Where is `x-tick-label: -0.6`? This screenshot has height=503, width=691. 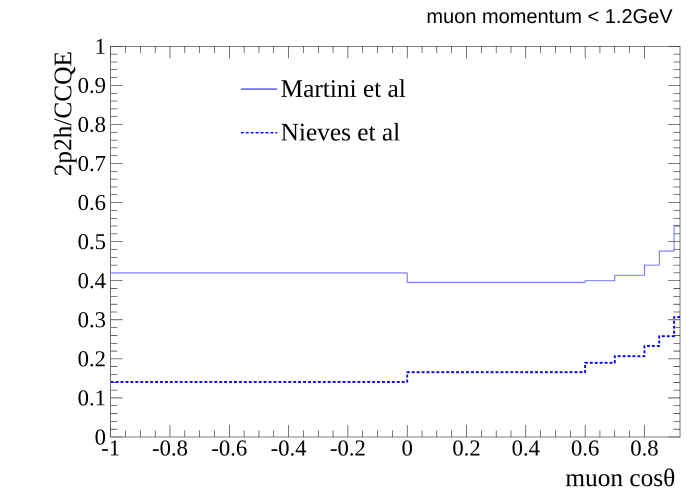 x-tick-label: -0.6 is located at coordinates (229, 448).